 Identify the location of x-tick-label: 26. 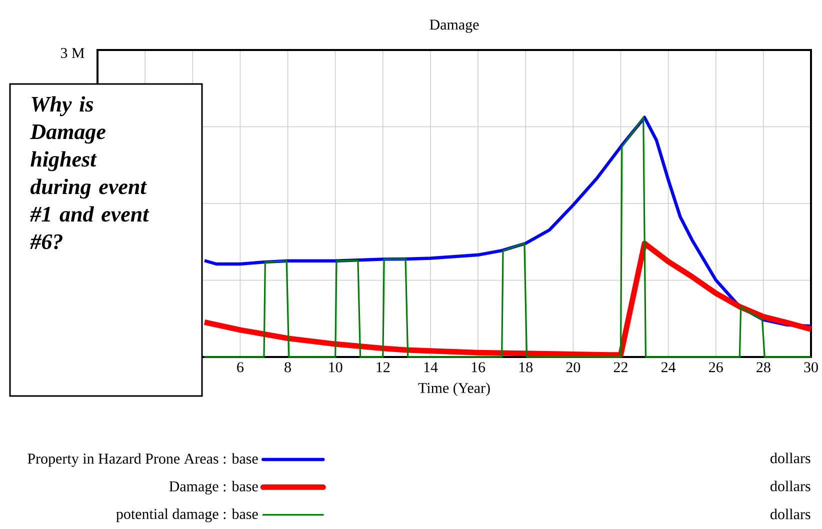
(716, 367).